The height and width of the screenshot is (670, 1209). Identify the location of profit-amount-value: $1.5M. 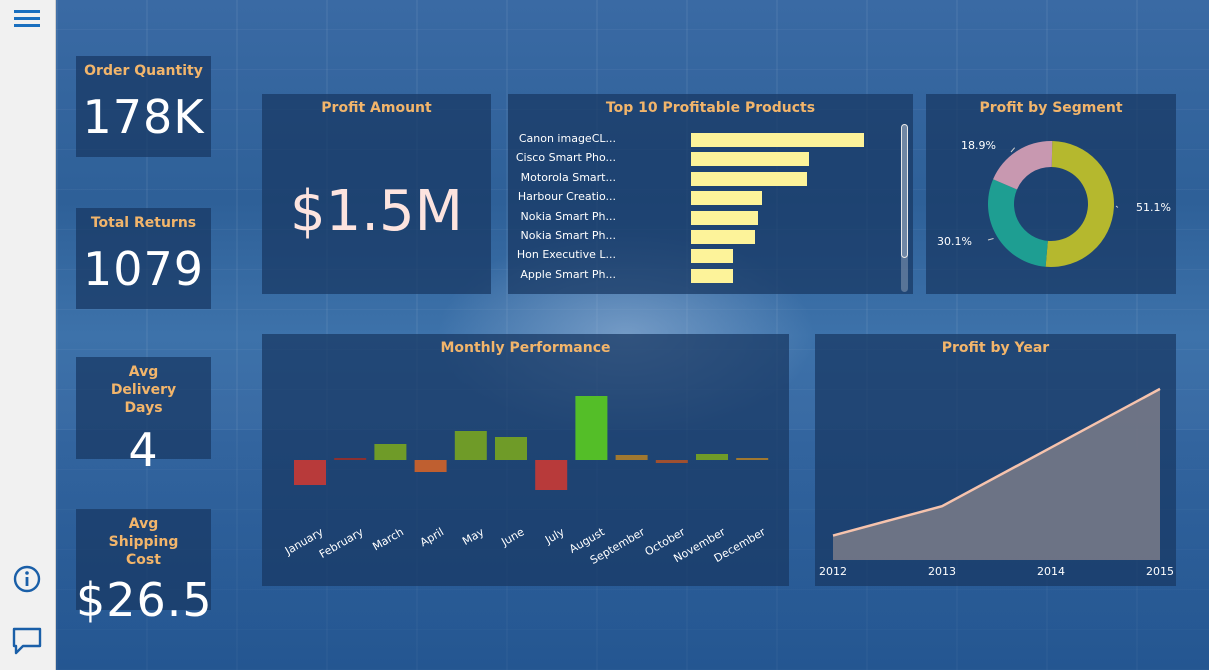
(376, 211).